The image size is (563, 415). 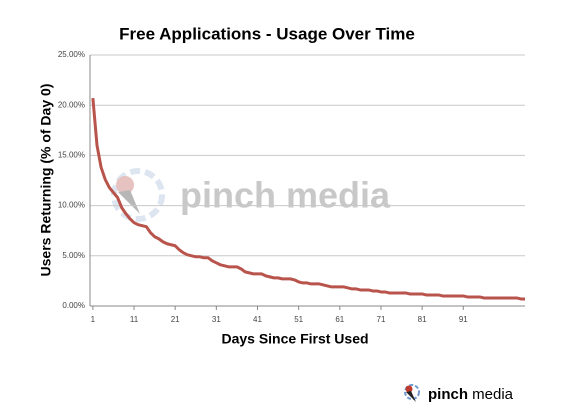 I want to click on x-tick-label: 61, so click(x=339, y=319).